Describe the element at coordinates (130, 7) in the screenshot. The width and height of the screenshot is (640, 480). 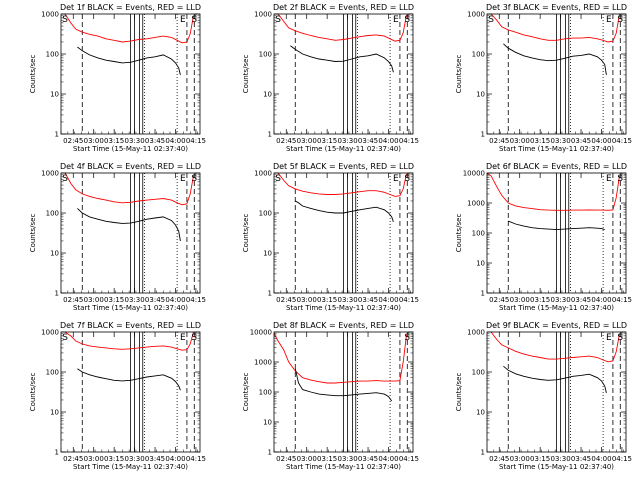
I see `panel-title: Det 1f BLACK = Events, RED = LLD` at that location.